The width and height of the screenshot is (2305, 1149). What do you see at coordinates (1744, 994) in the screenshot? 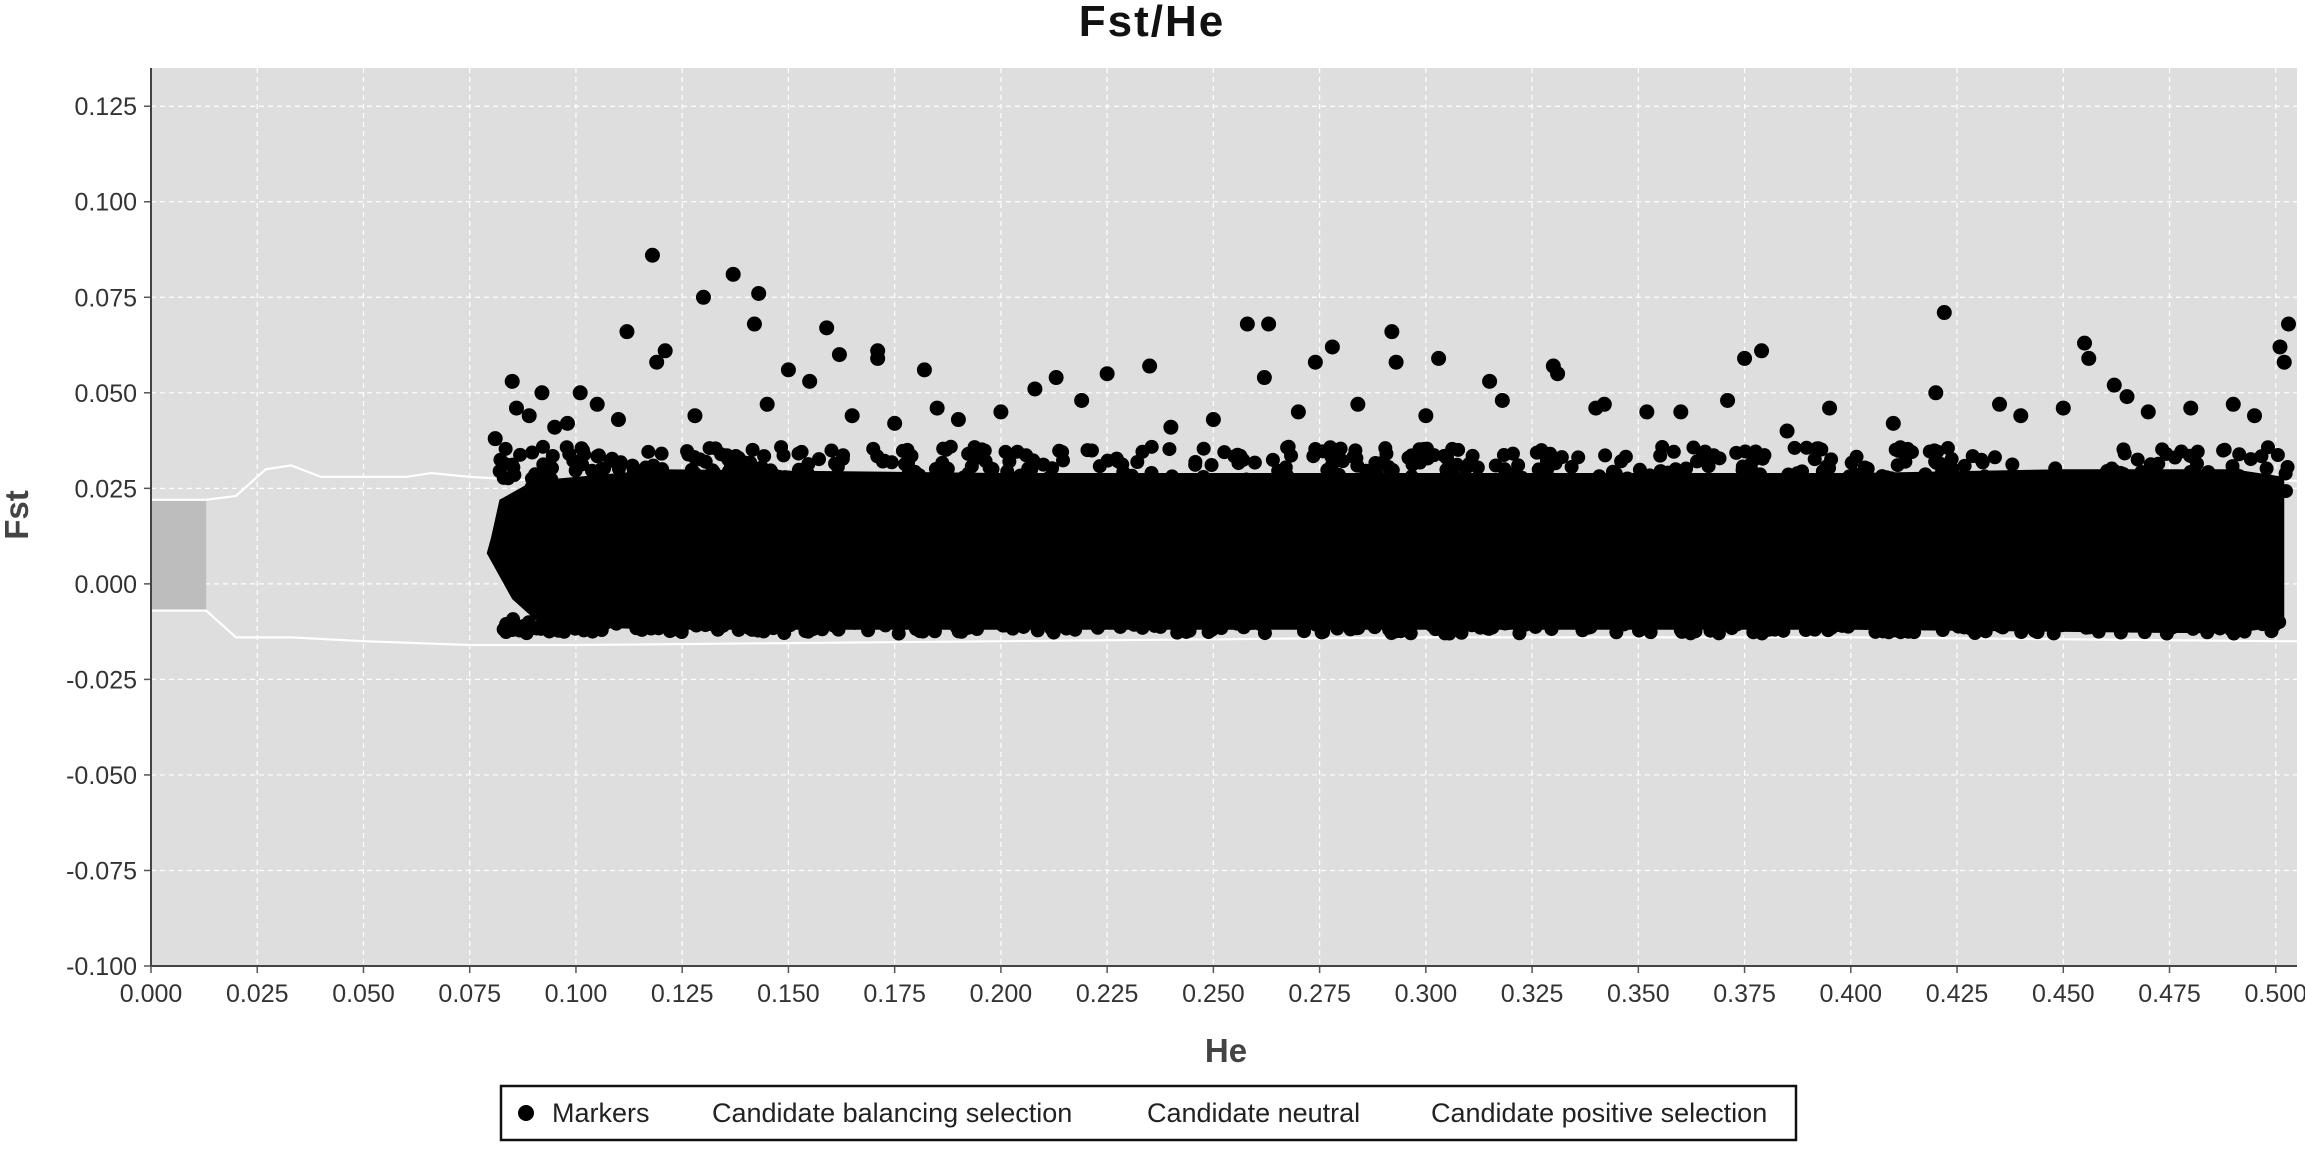
I see `x-tick-label: 0.375` at bounding box center [1744, 994].